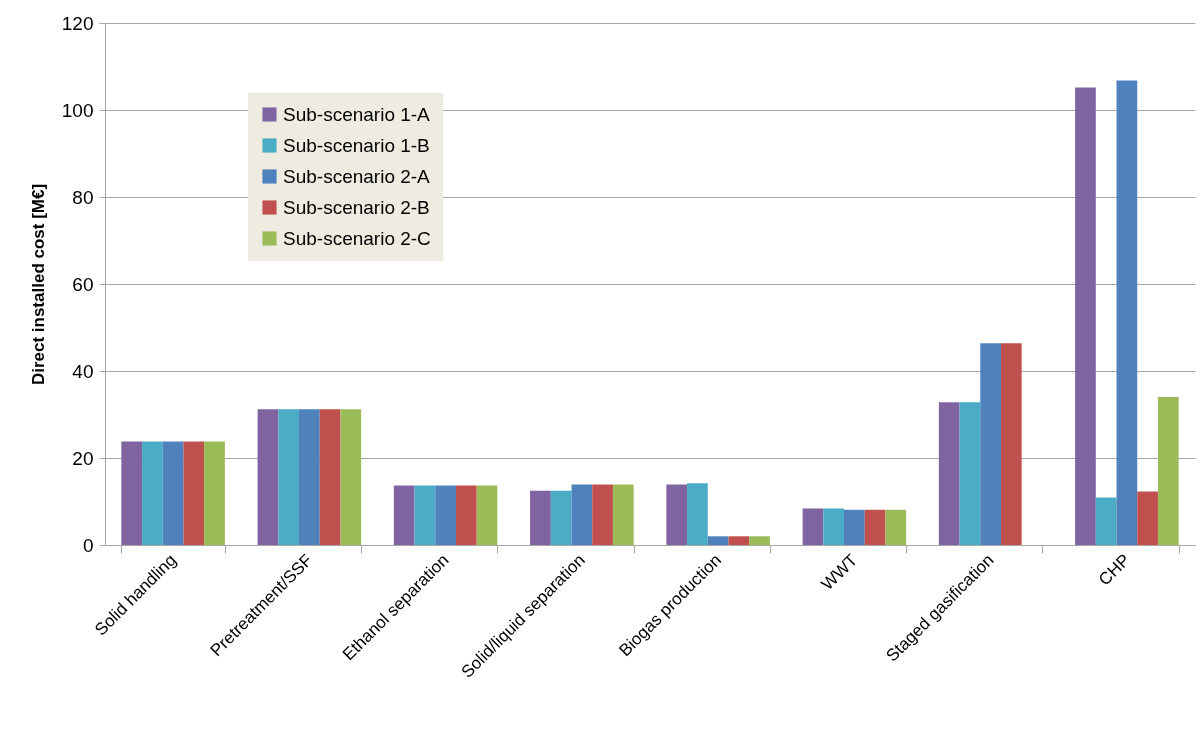 The height and width of the screenshot is (738, 1200). What do you see at coordinates (77, 110) in the screenshot?
I see `y-tick-label: 100` at bounding box center [77, 110].